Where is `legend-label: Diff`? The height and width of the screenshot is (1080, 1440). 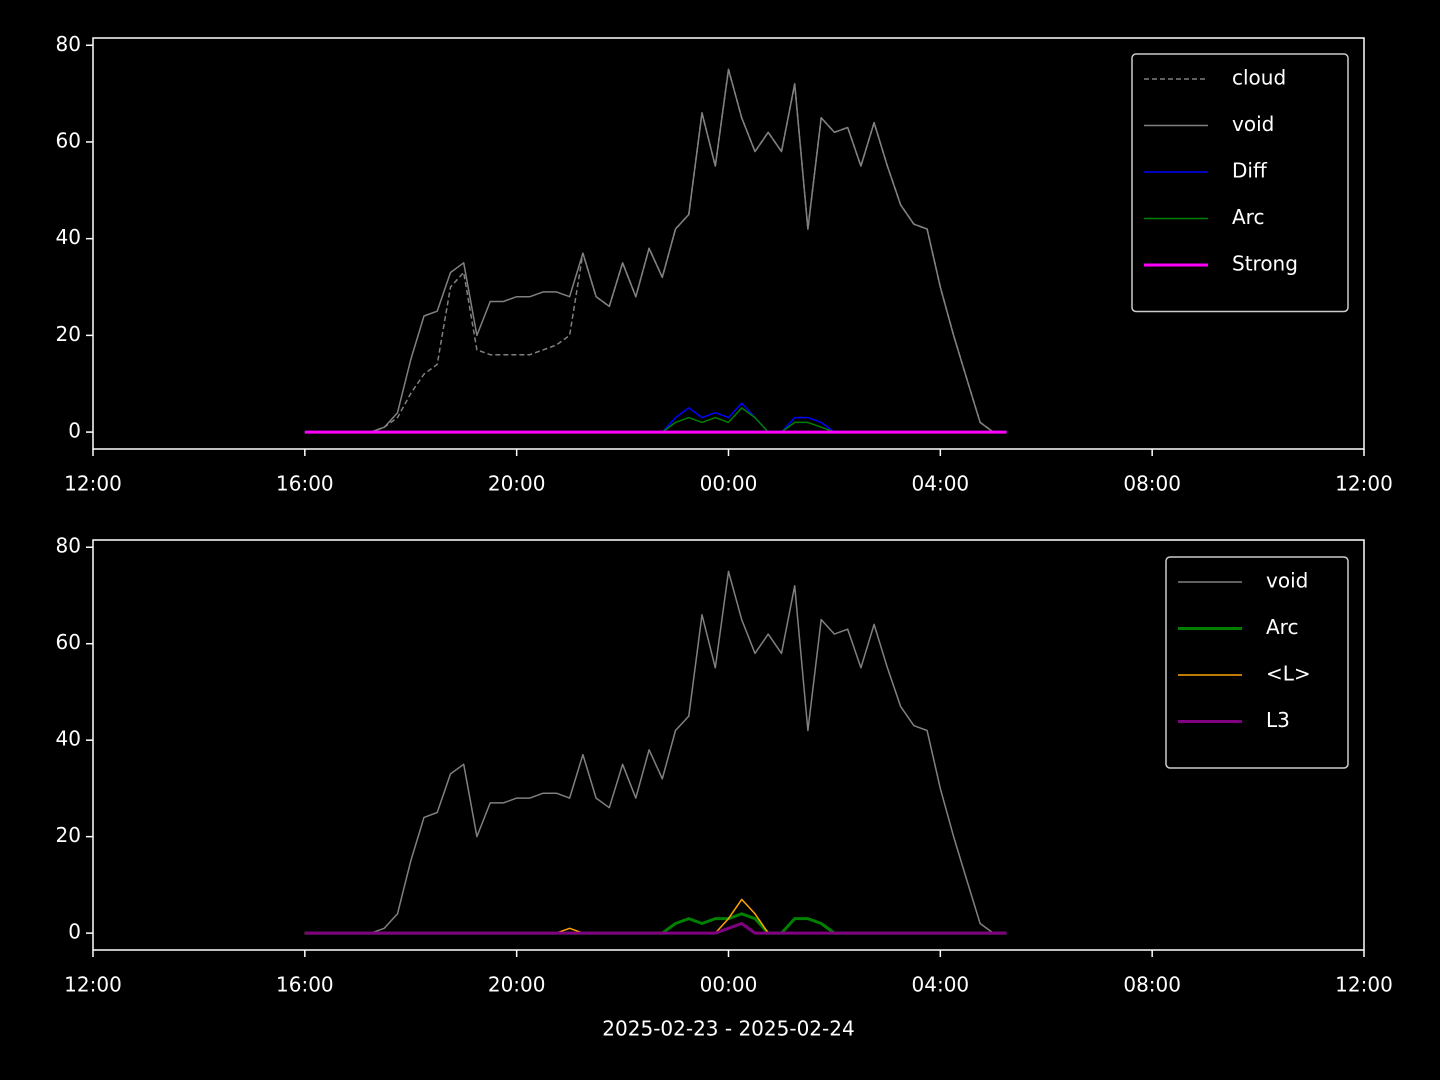 legend-label: Diff is located at coordinates (1250, 171).